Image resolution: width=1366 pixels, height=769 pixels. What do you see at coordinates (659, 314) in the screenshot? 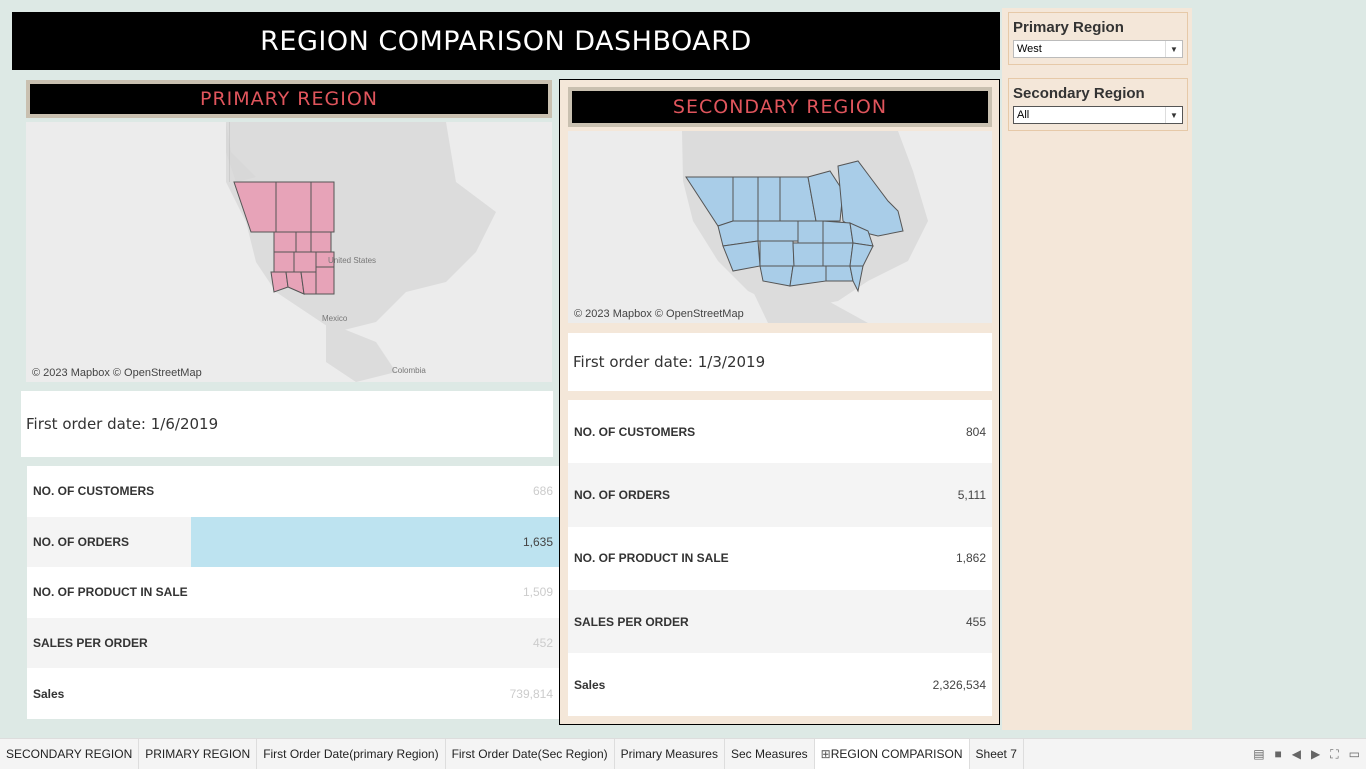
I see `secondary-map-credit: © 2023 Mapbox © OpenStreetMap` at bounding box center [659, 314].